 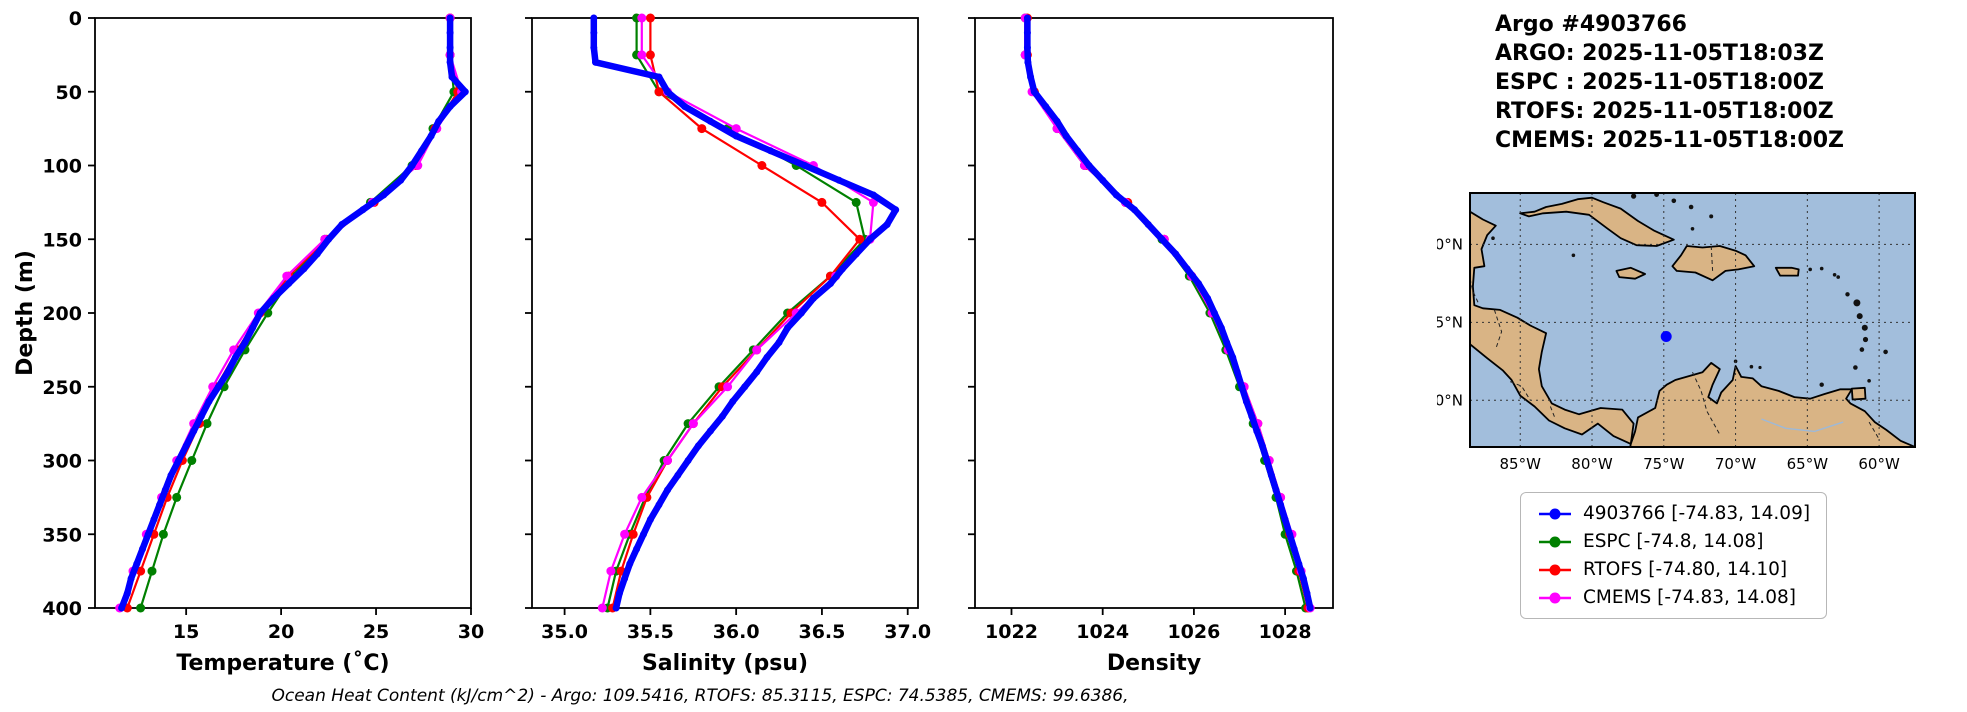 What do you see at coordinates (471, 632) in the screenshot?
I see `svg-text: 30` at bounding box center [471, 632].